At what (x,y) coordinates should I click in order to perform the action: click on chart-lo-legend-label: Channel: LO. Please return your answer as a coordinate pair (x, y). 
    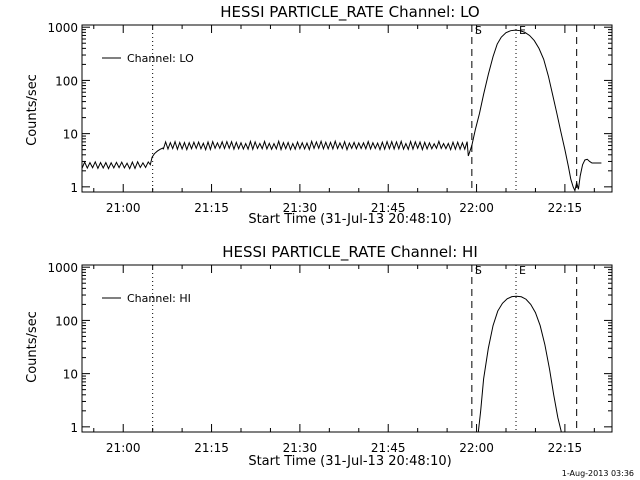
    Looking at the image, I should click on (160, 58).